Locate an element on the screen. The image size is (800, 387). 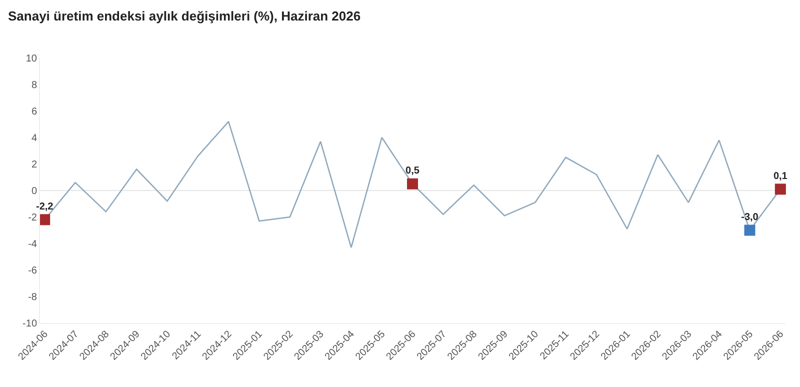
data-label: -2,2 is located at coordinates (45, 206).